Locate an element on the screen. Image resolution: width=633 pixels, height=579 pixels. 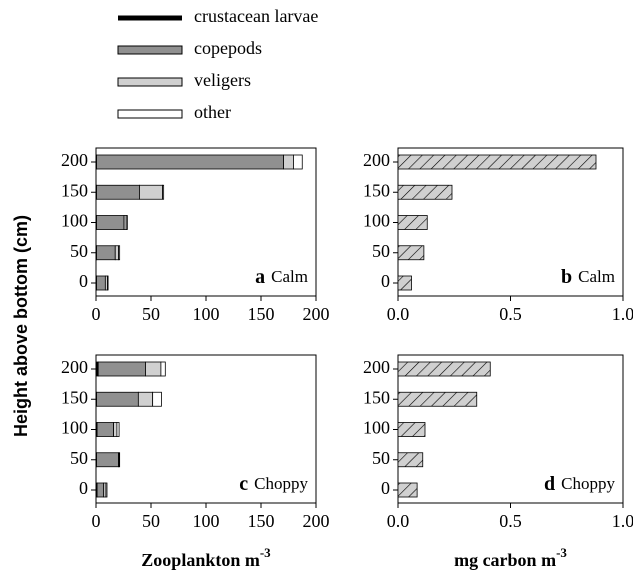
panel-letter: a is located at coordinates (260, 277).